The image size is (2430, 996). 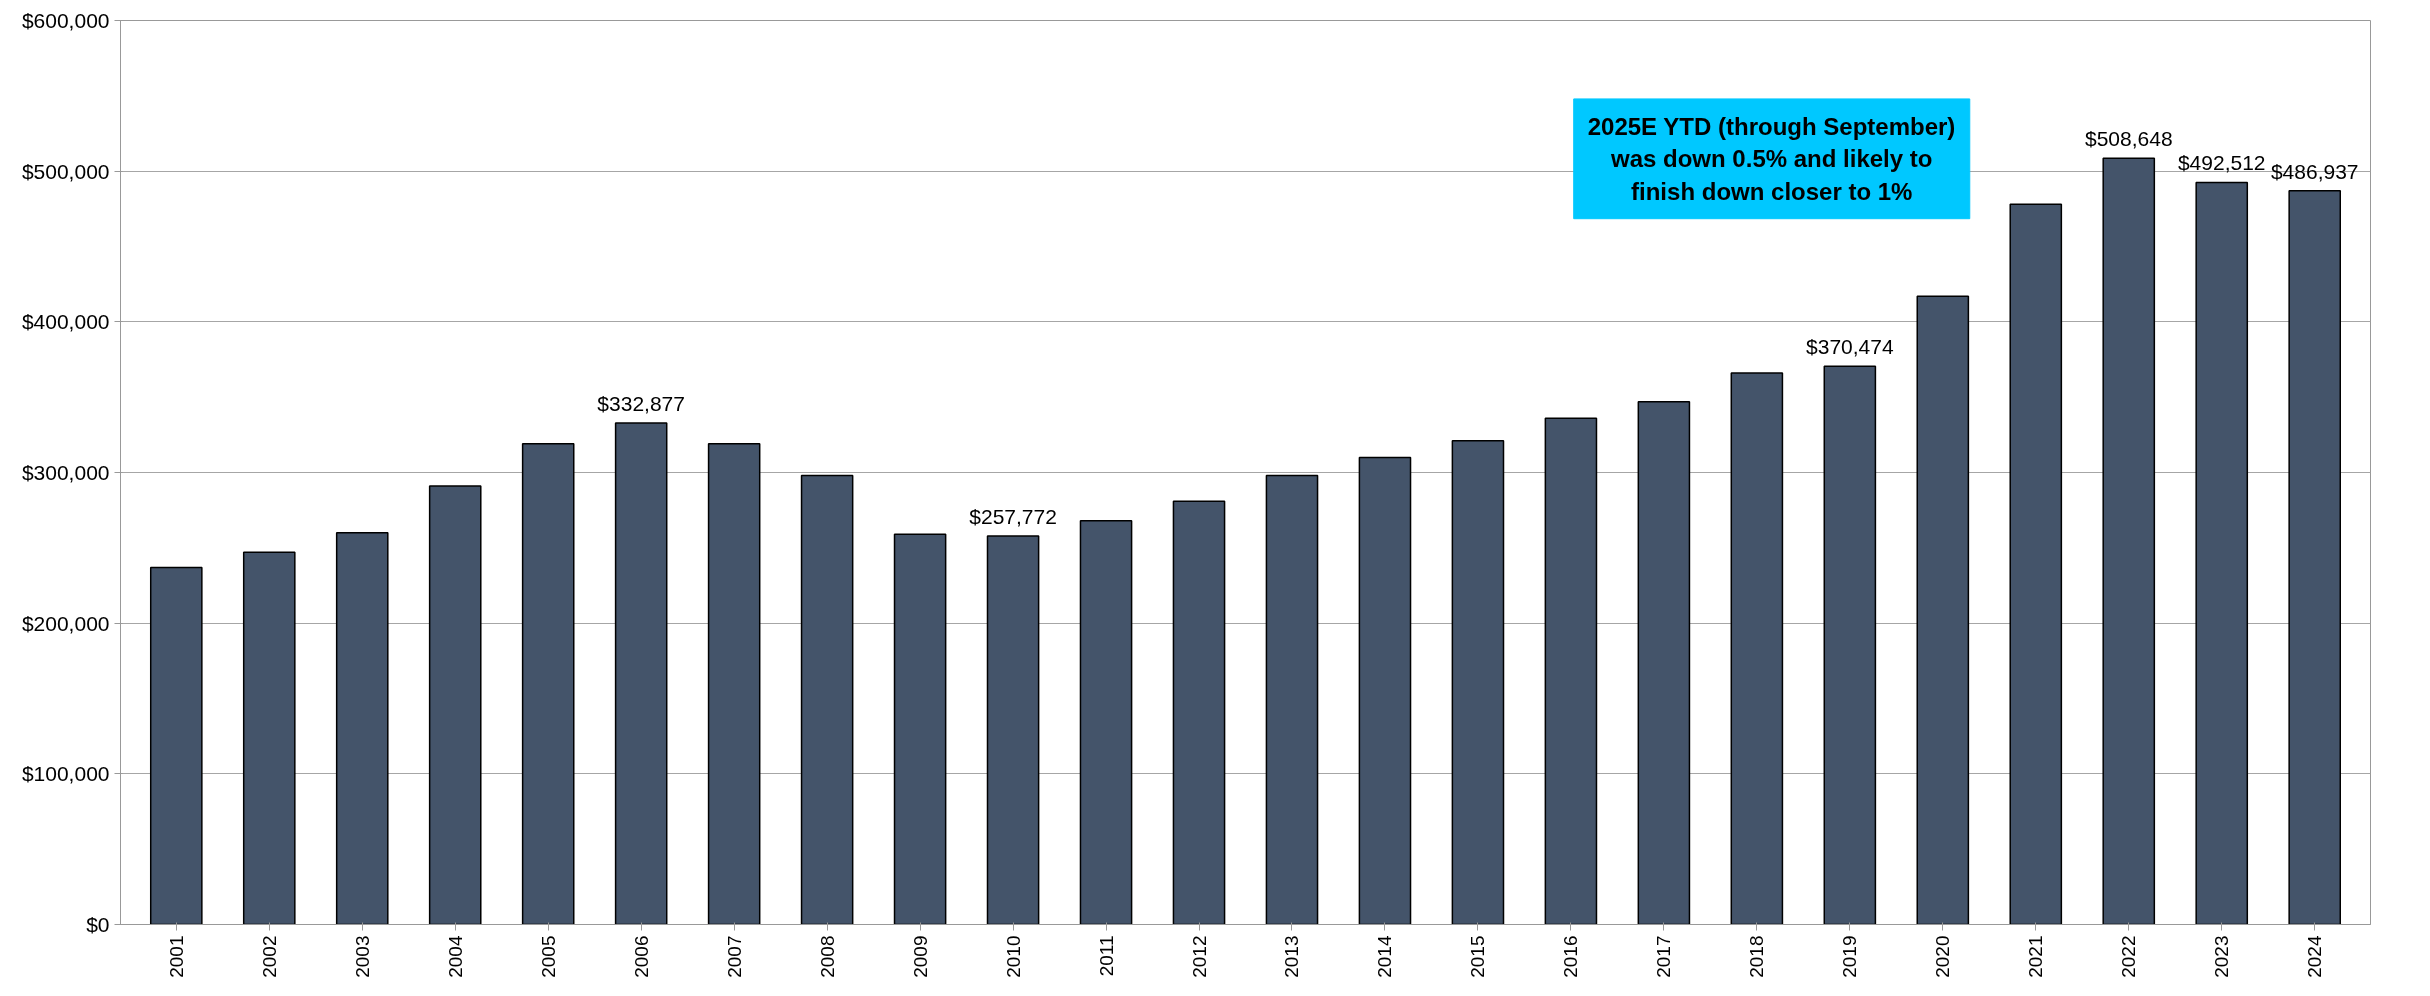 I want to click on y-tick-label: $400,000, so click(x=65, y=322).